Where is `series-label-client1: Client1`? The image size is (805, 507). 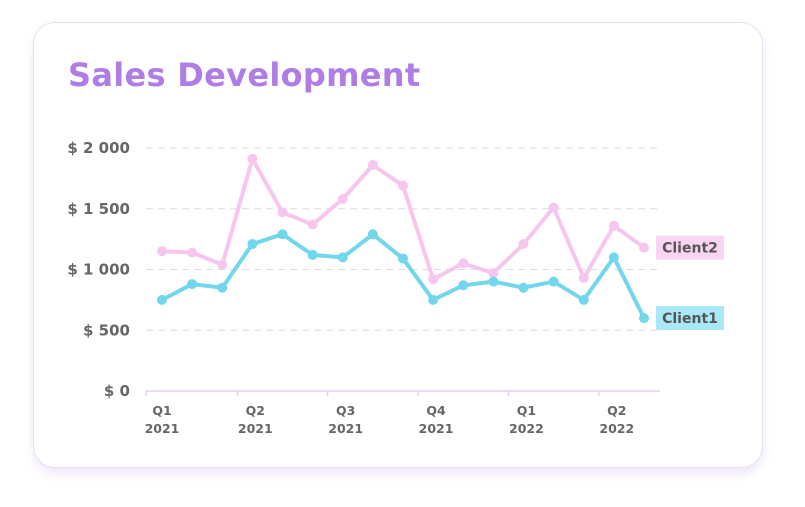 series-label-client1: Client1 is located at coordinates (690, 319).